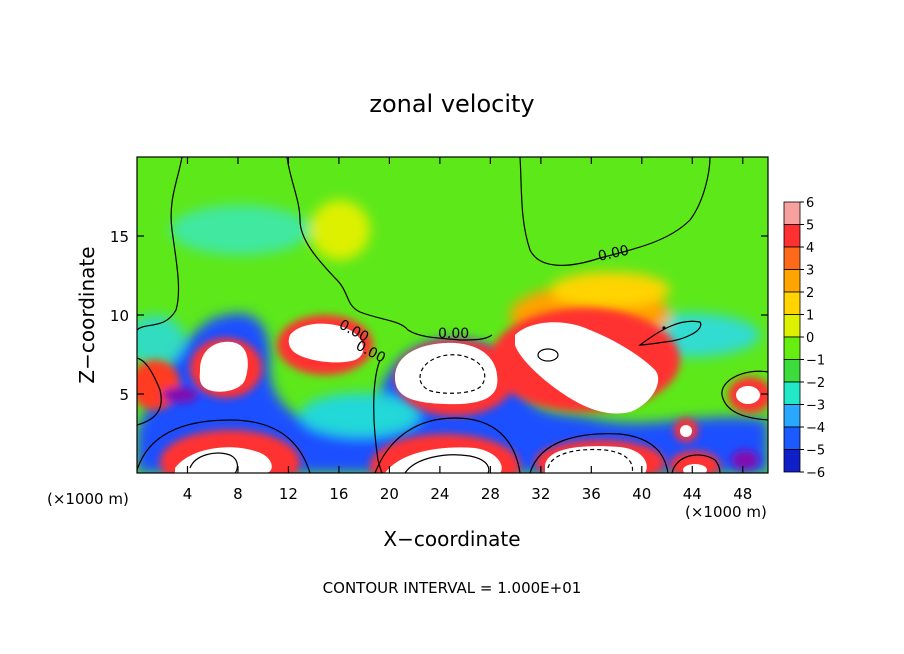  Describe the element at coordinates (810, 226) in the screenshot. I see `colorbar-label: 5` at that location.